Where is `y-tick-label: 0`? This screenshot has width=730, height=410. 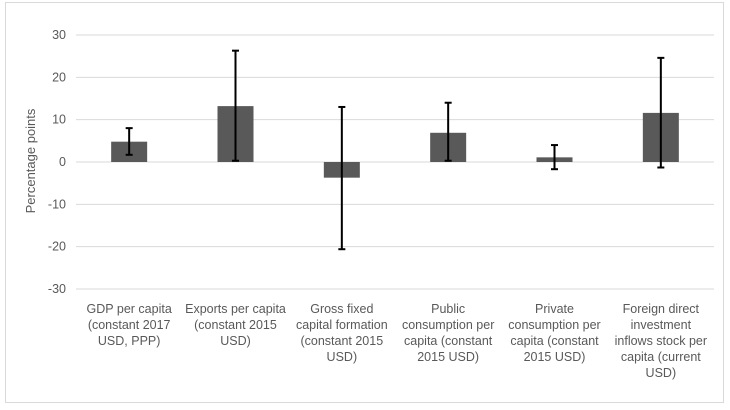
y-tick-label: 0 is located at coordinates (62, 162).